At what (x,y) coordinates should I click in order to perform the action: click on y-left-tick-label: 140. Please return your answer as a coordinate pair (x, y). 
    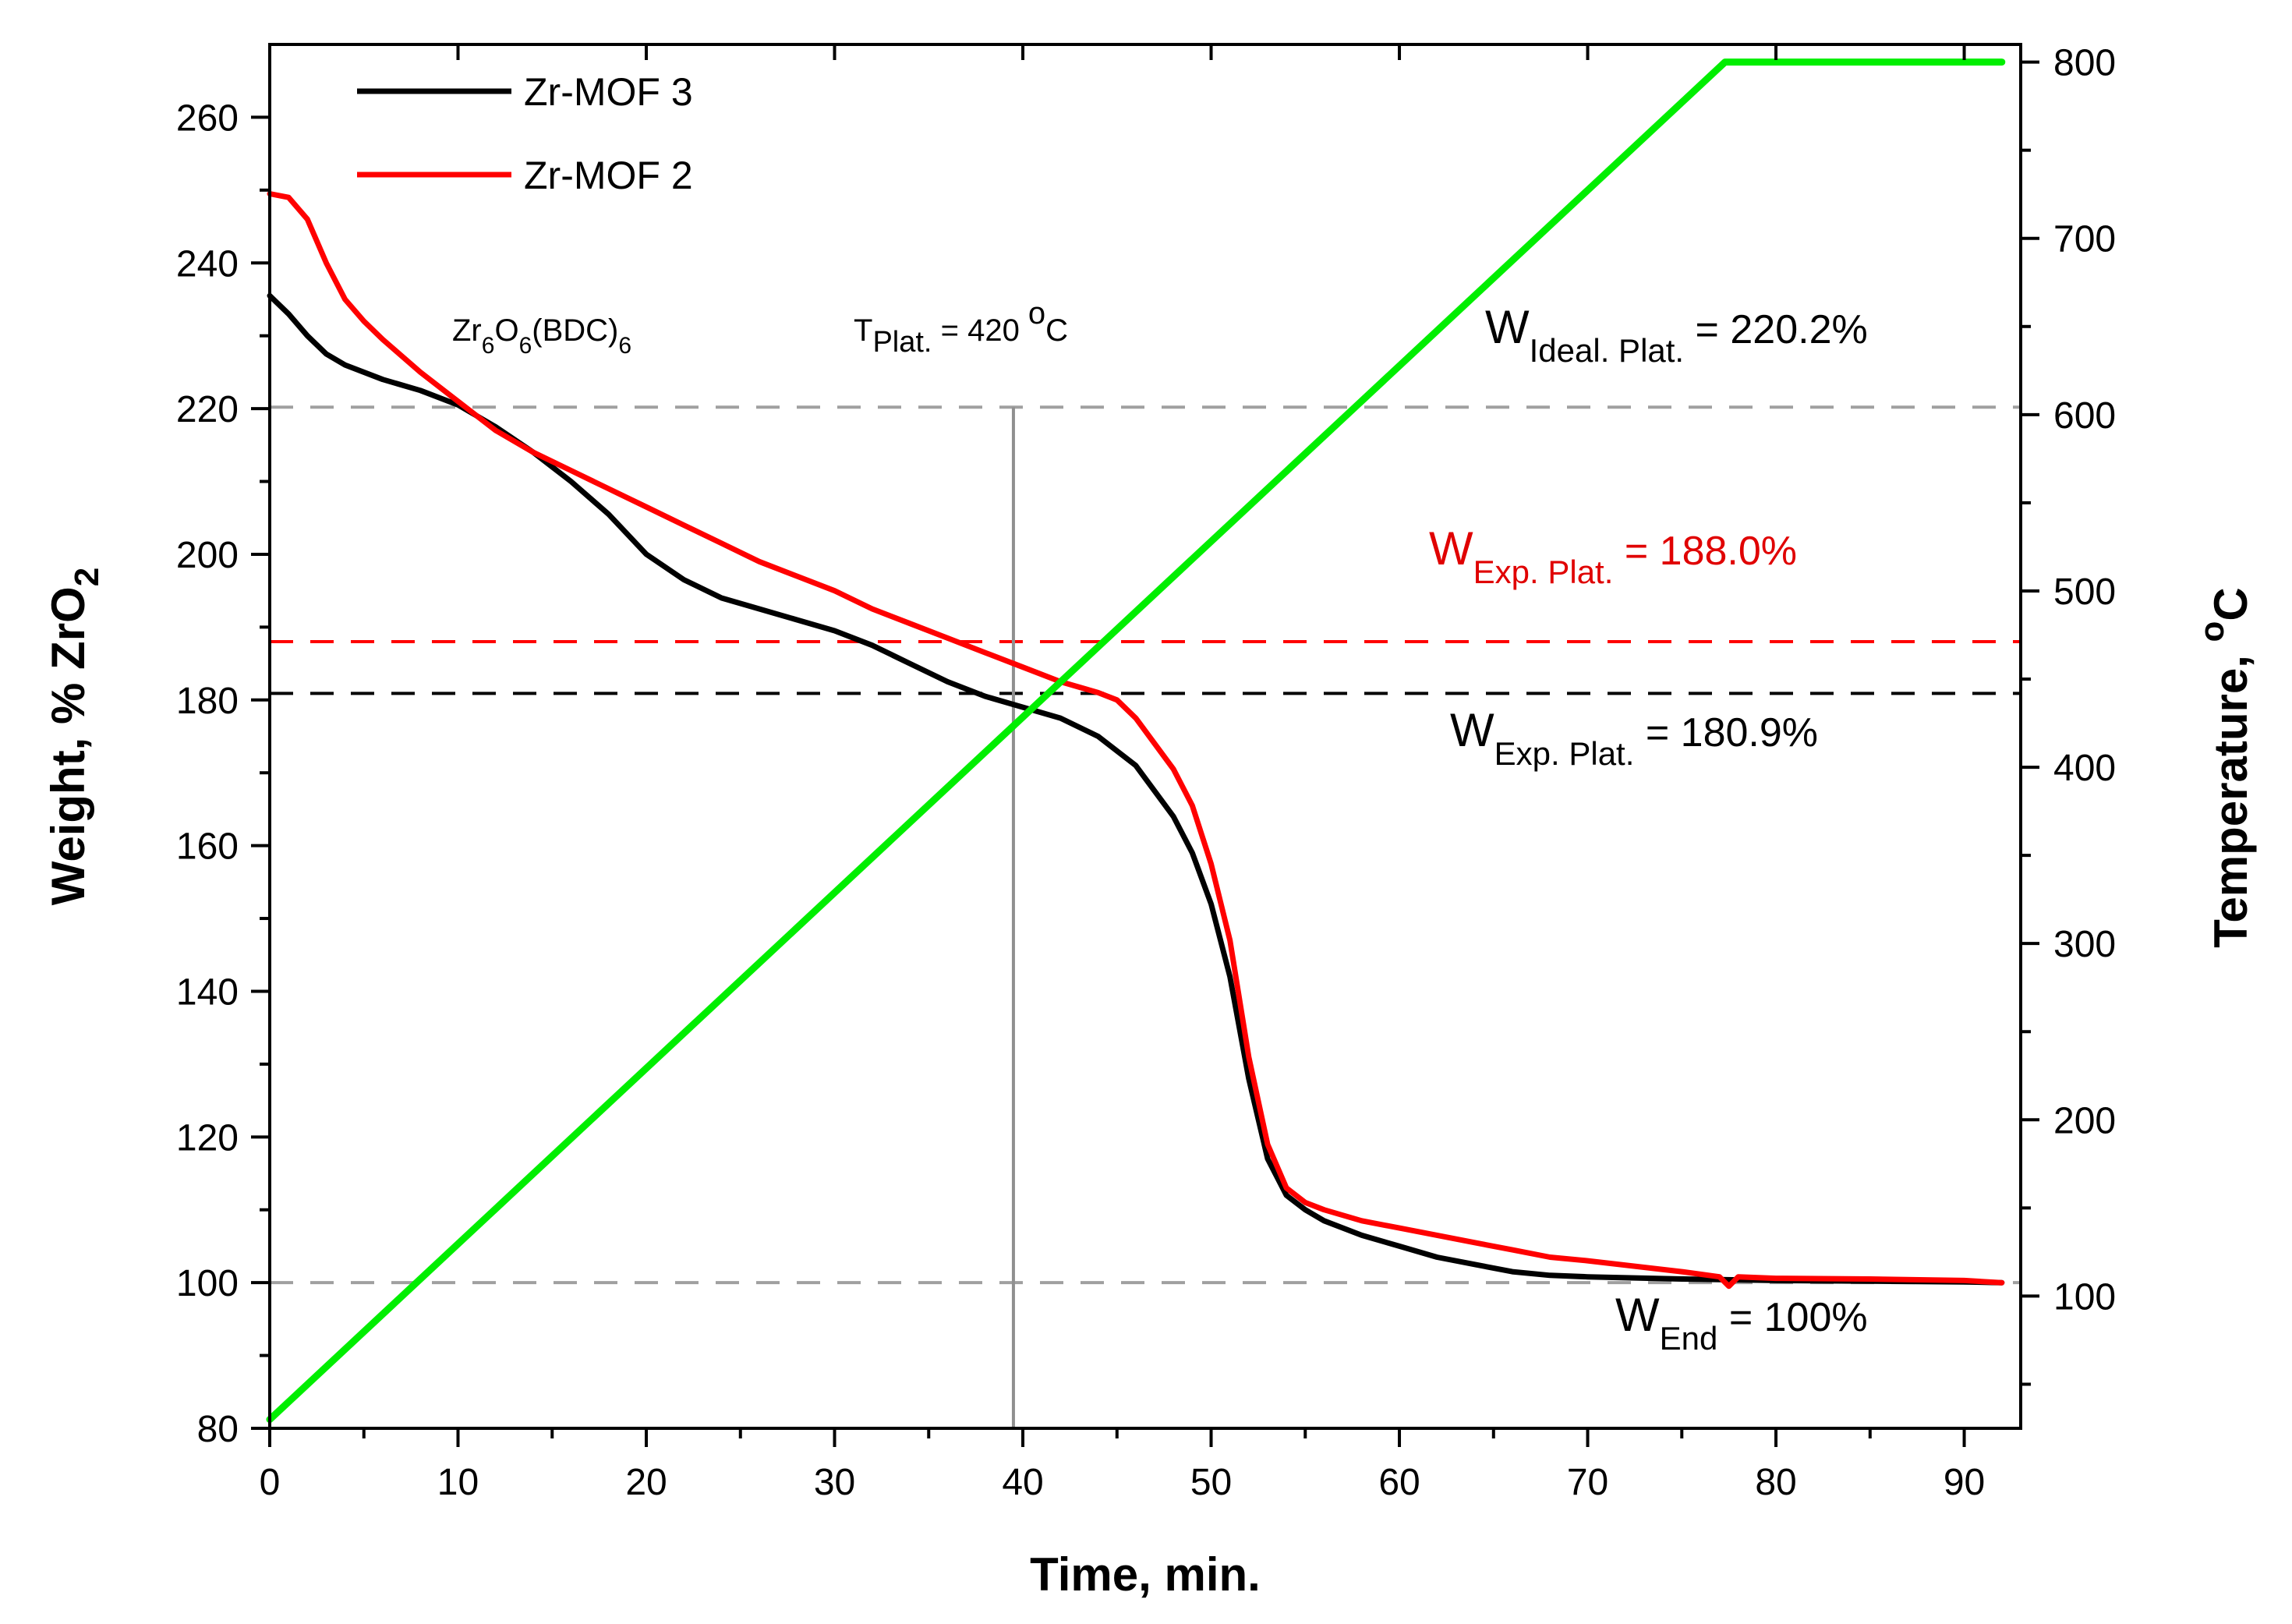
    Looking at the image, I should click on (207, 992).